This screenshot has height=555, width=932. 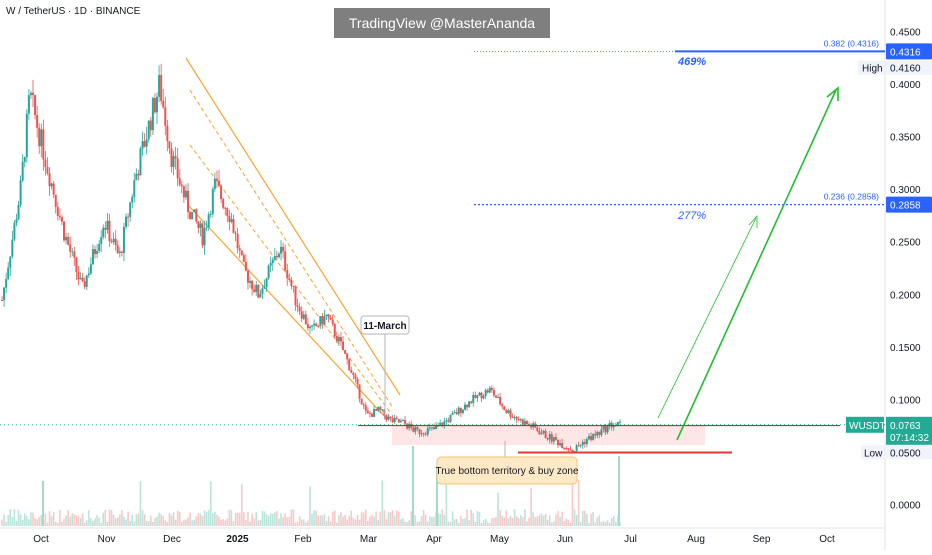 I want to click on target-arrow-secondary-head, so click(x=753, y=221).